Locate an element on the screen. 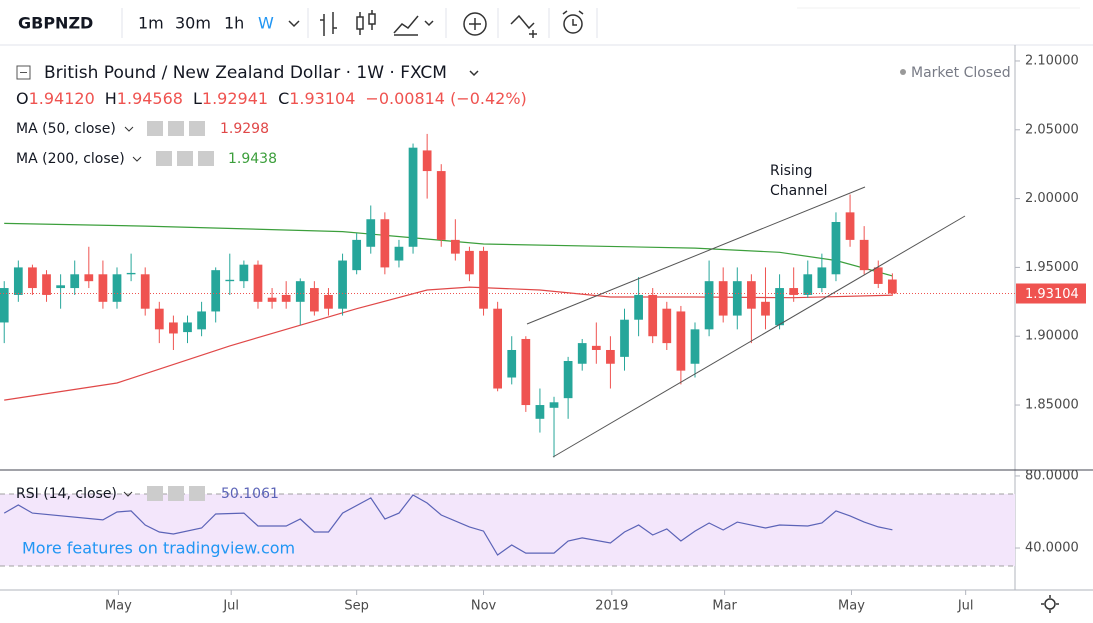 Image resolution: width=1093 pixels, height=623 pixels. interval: 30m is located at coordinates (193, 23).